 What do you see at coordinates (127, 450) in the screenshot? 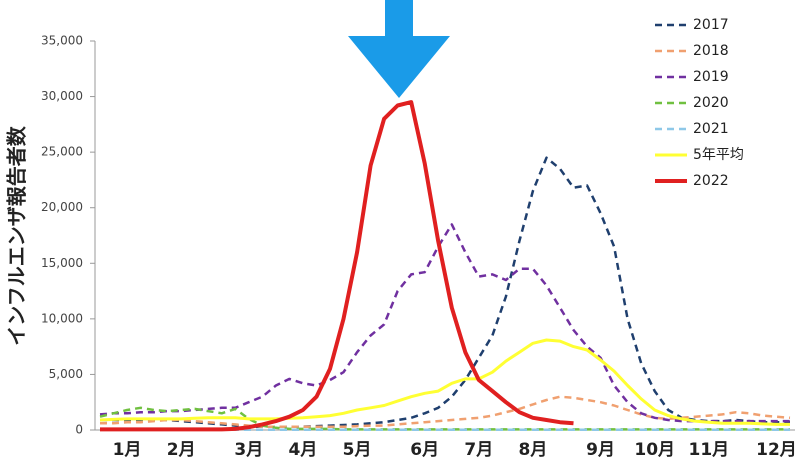
I see `x-tick-label: 1月` at bounding box center [127, 450].